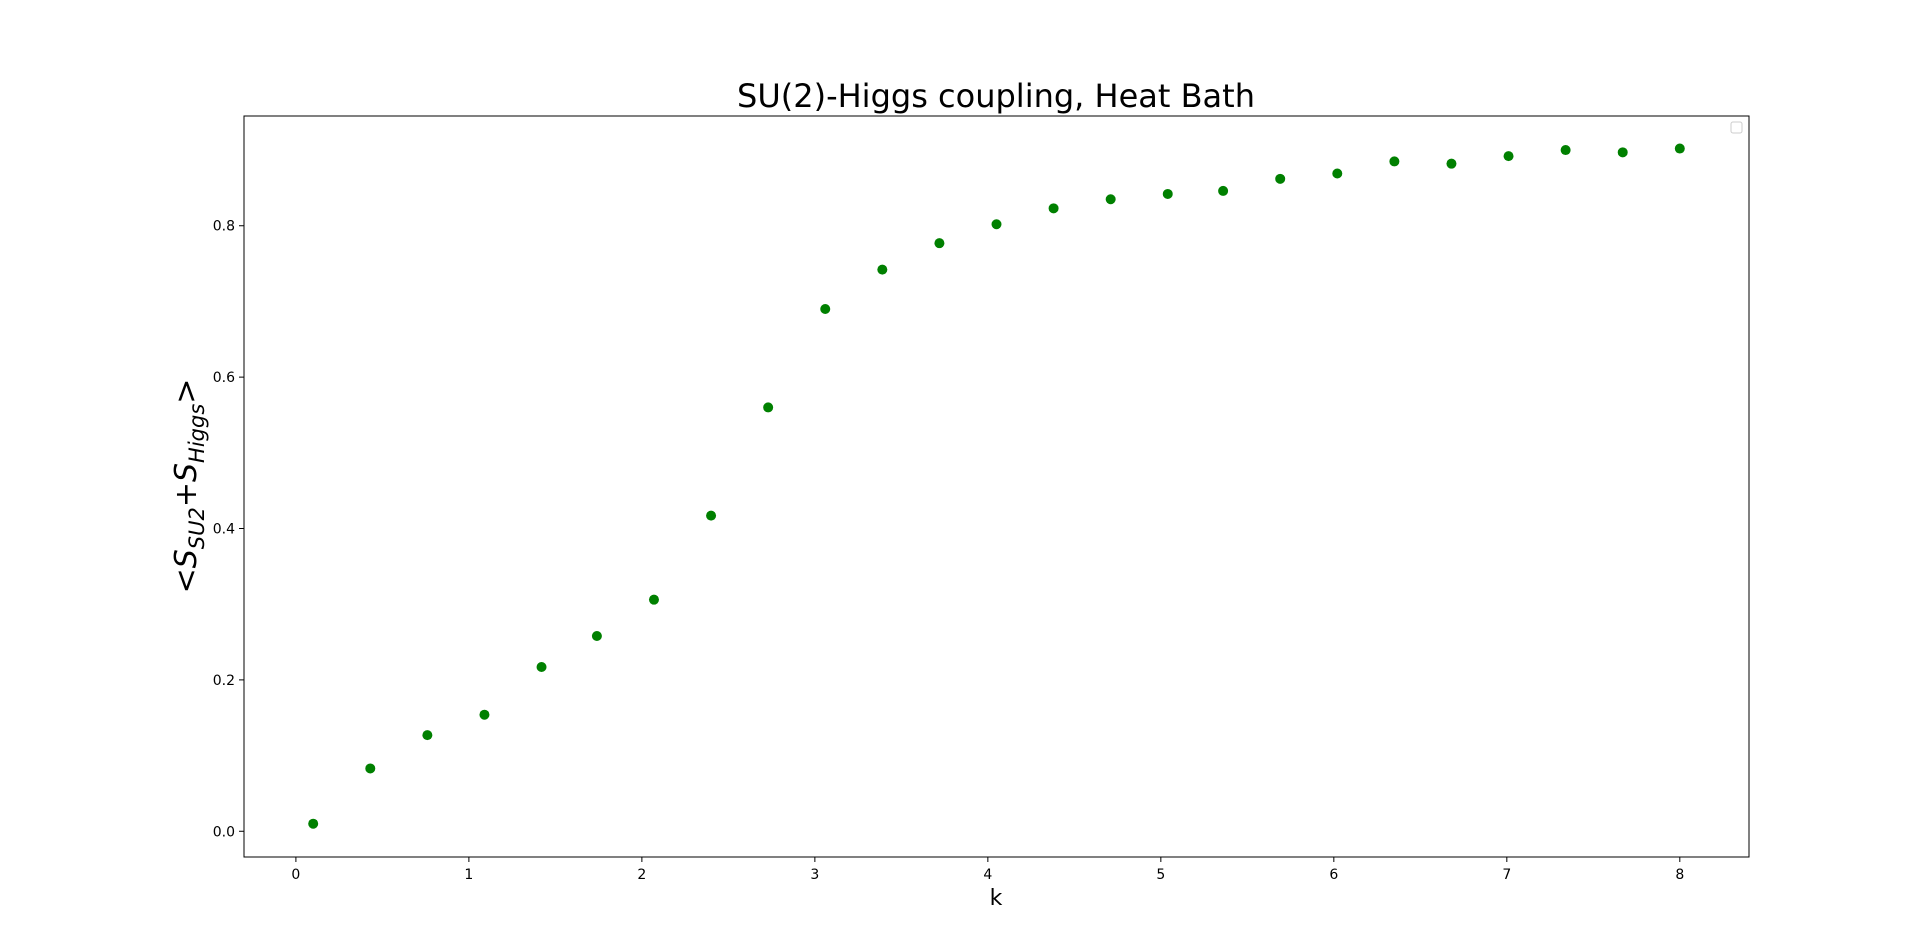 The image size is (1920, 951). Describe the element at coordinates (186, 472) in the screenshot. I see `y-axis-label-s2: S` at that location.